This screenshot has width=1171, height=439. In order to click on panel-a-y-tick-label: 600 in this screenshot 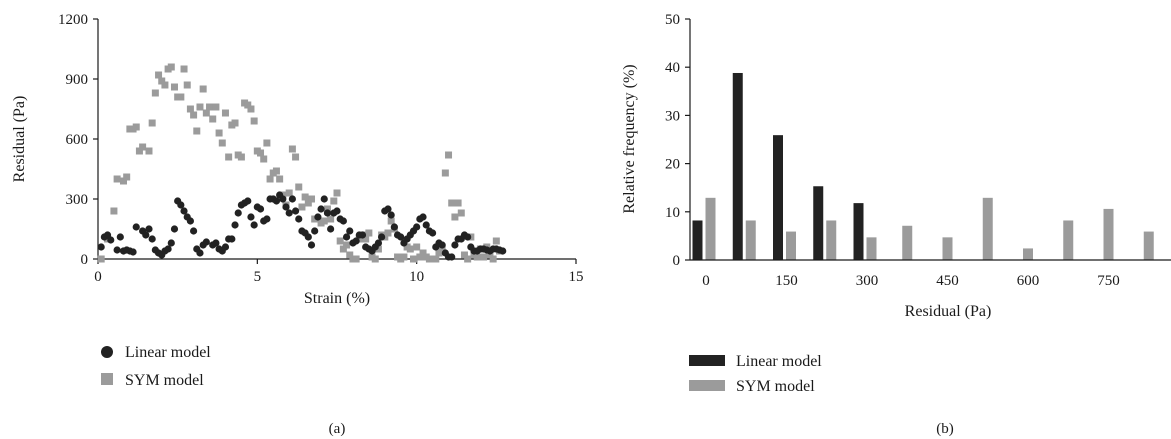, I will do `click(77, 140)`.